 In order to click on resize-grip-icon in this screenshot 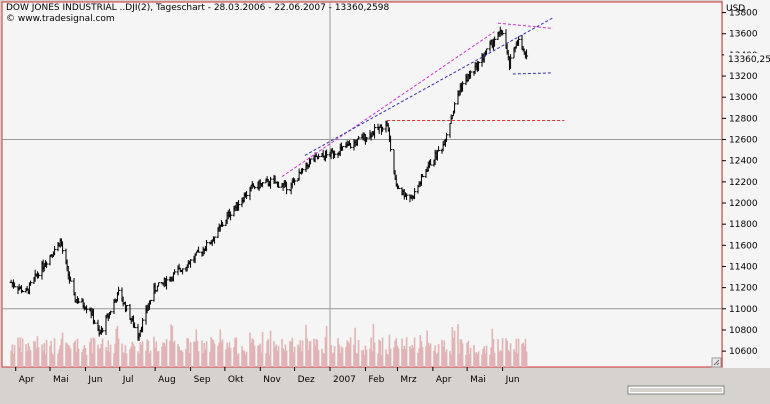, I will do `click(716, 362)`.